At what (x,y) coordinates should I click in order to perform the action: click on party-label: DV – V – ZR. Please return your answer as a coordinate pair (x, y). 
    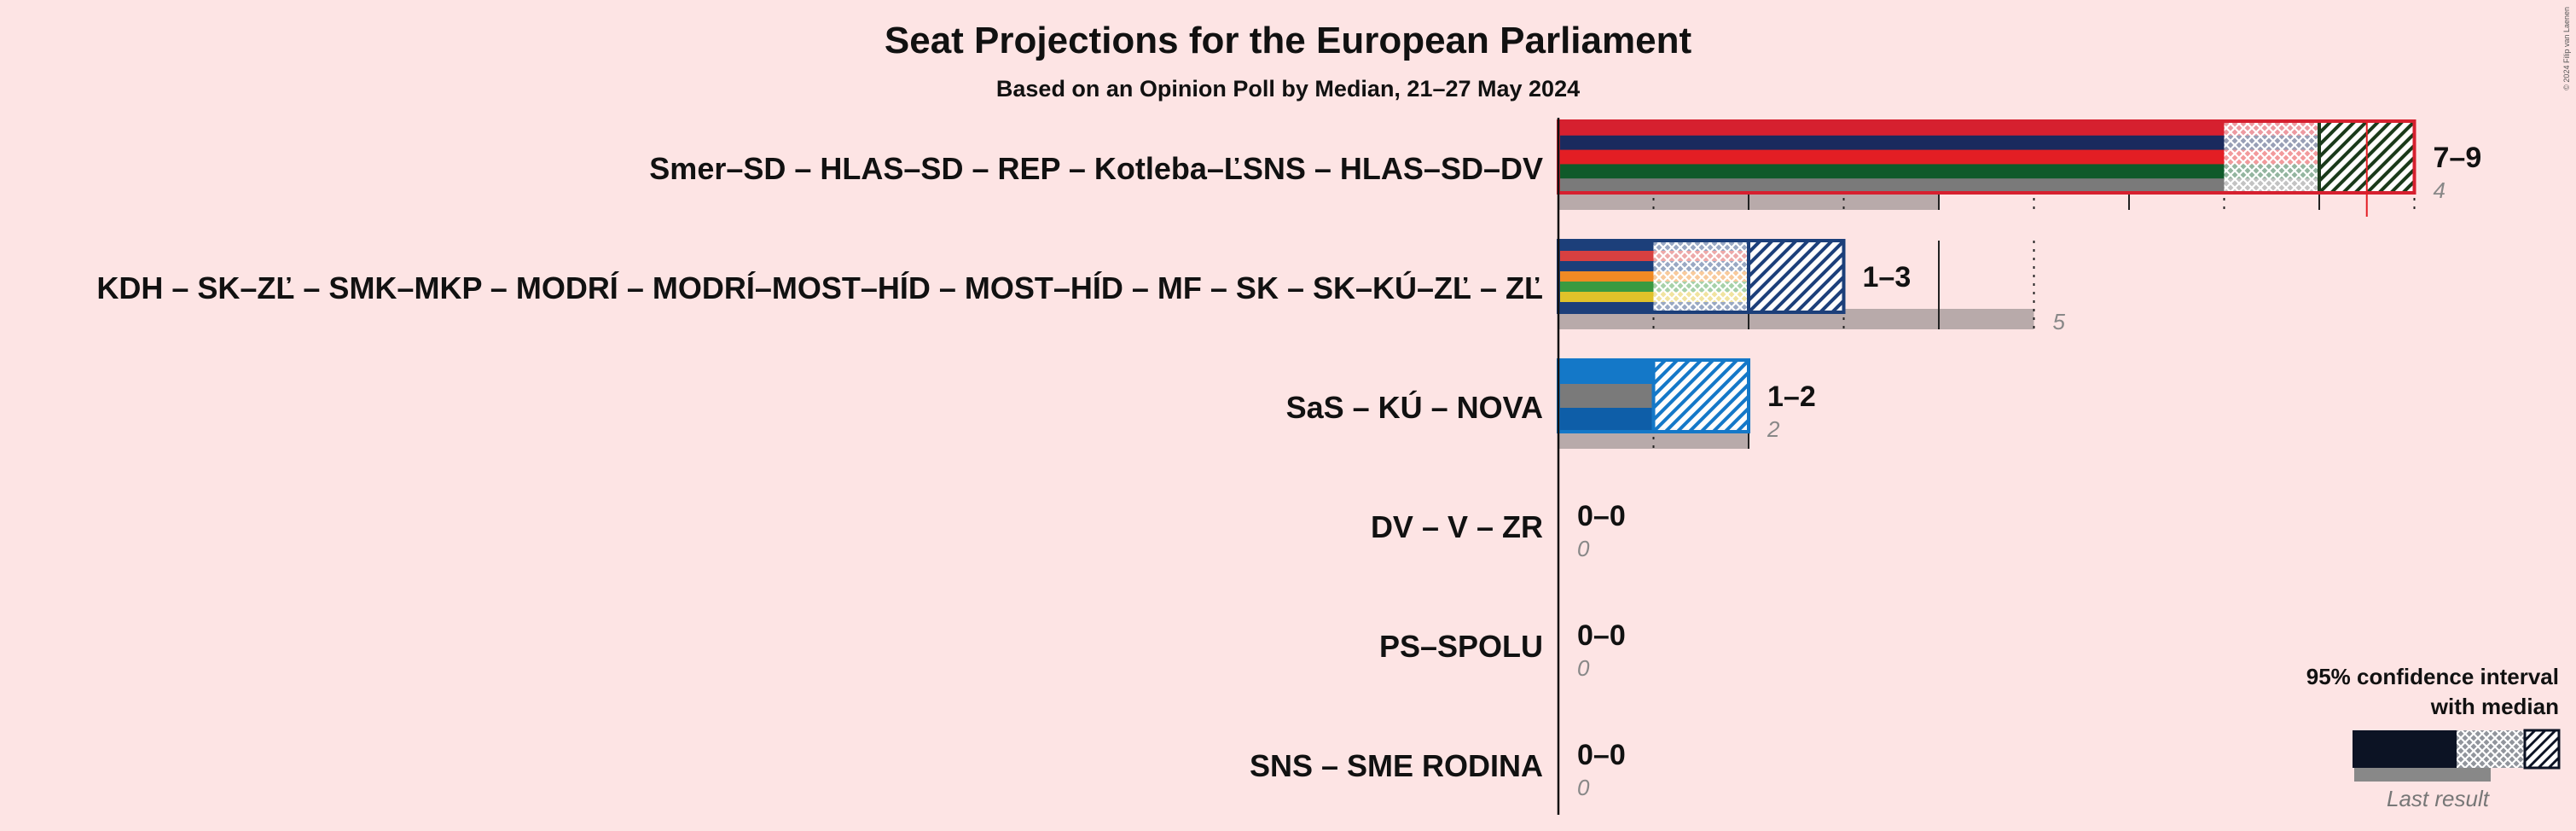
    Looking at the image, I should click on (1457, 526).